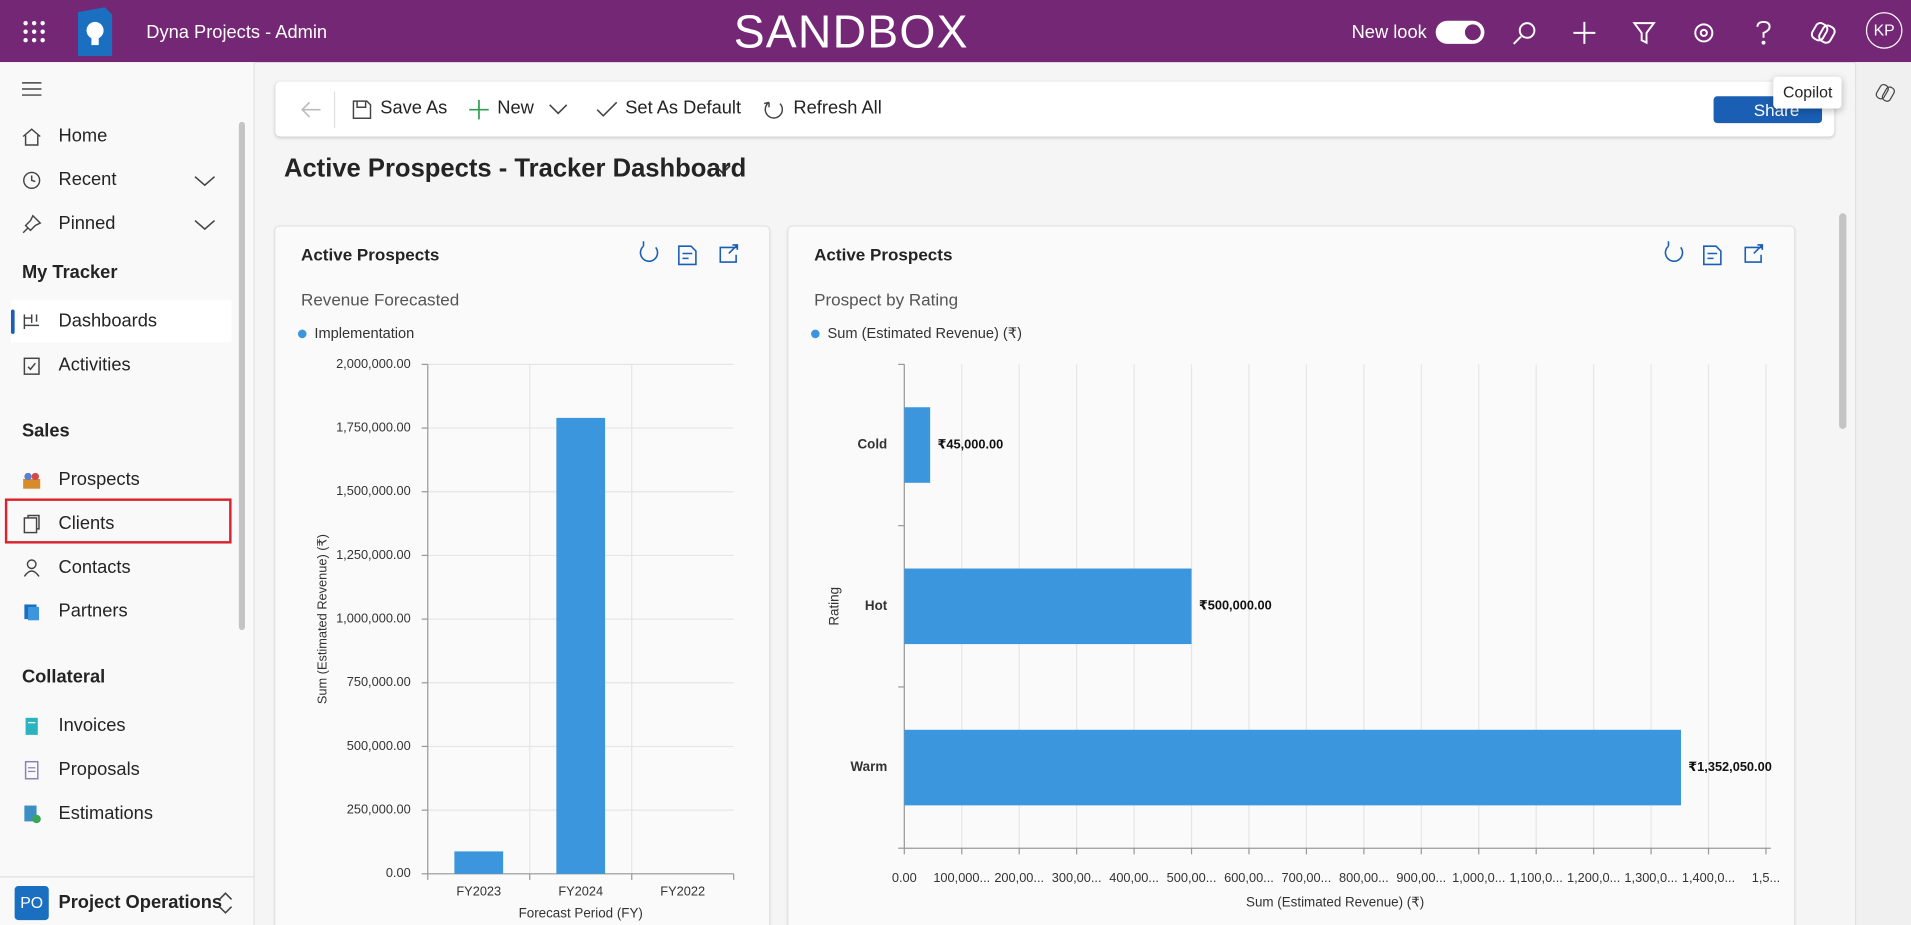  I want to click on nav-item: Proposals, so click(99, 769).